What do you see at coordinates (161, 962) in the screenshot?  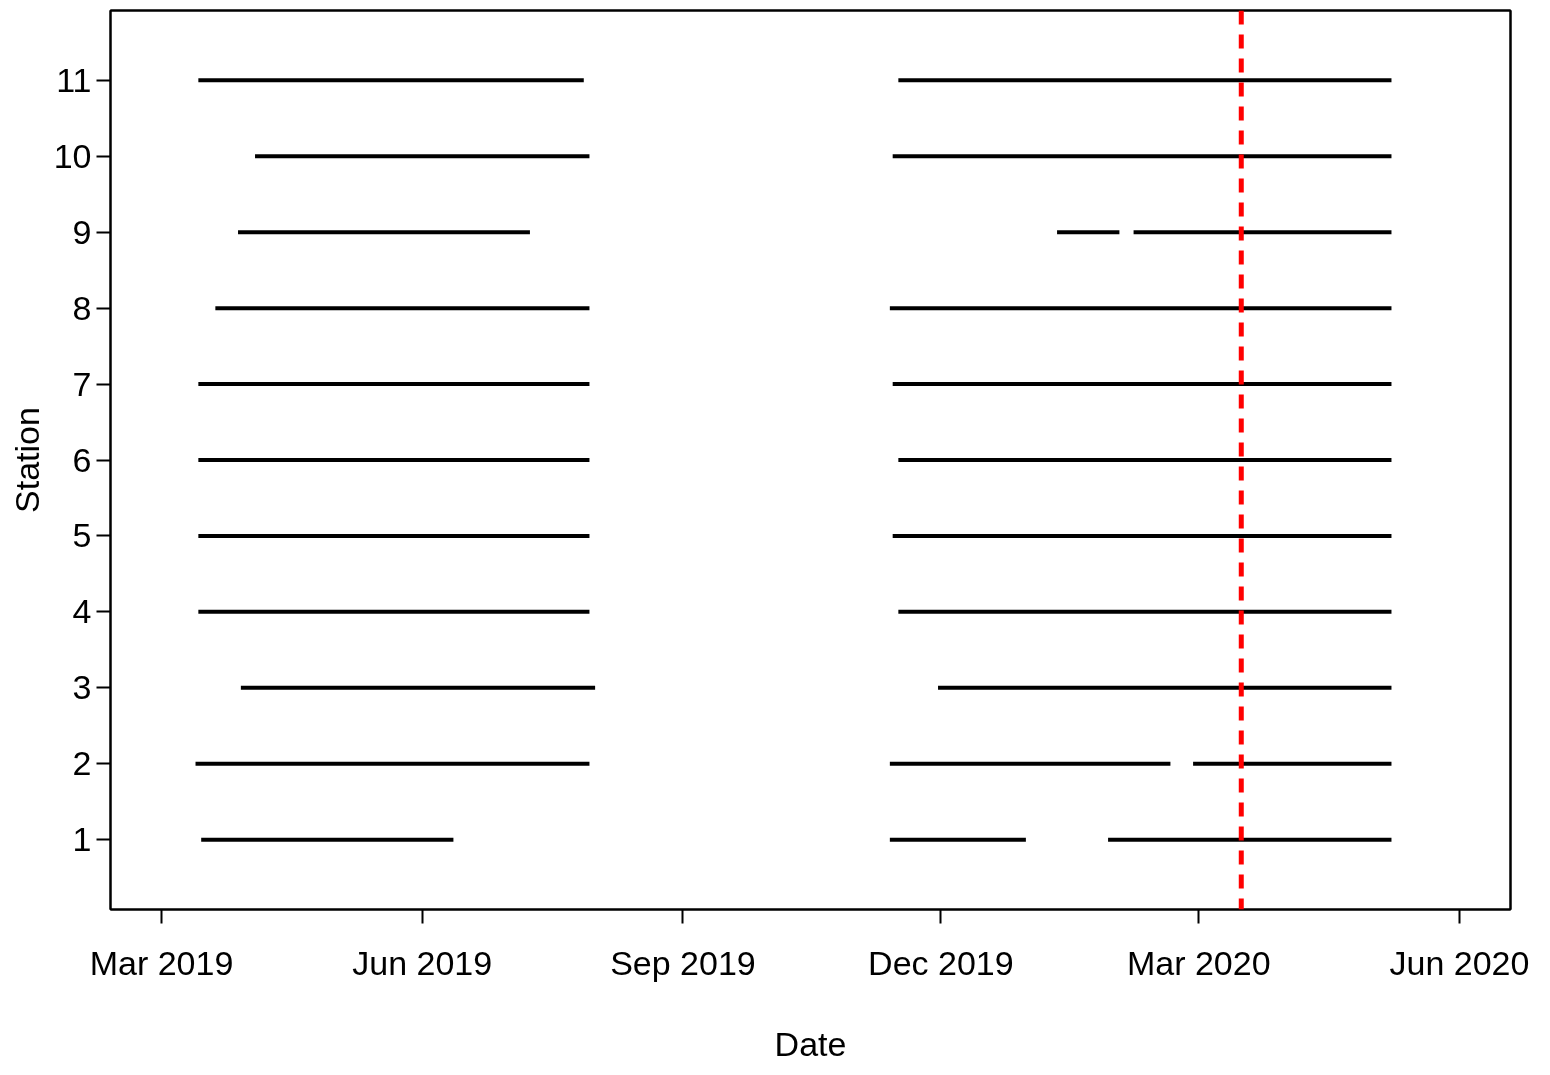 I see `x-tick-label: Mar 2019` at bounding box center [161, 962].